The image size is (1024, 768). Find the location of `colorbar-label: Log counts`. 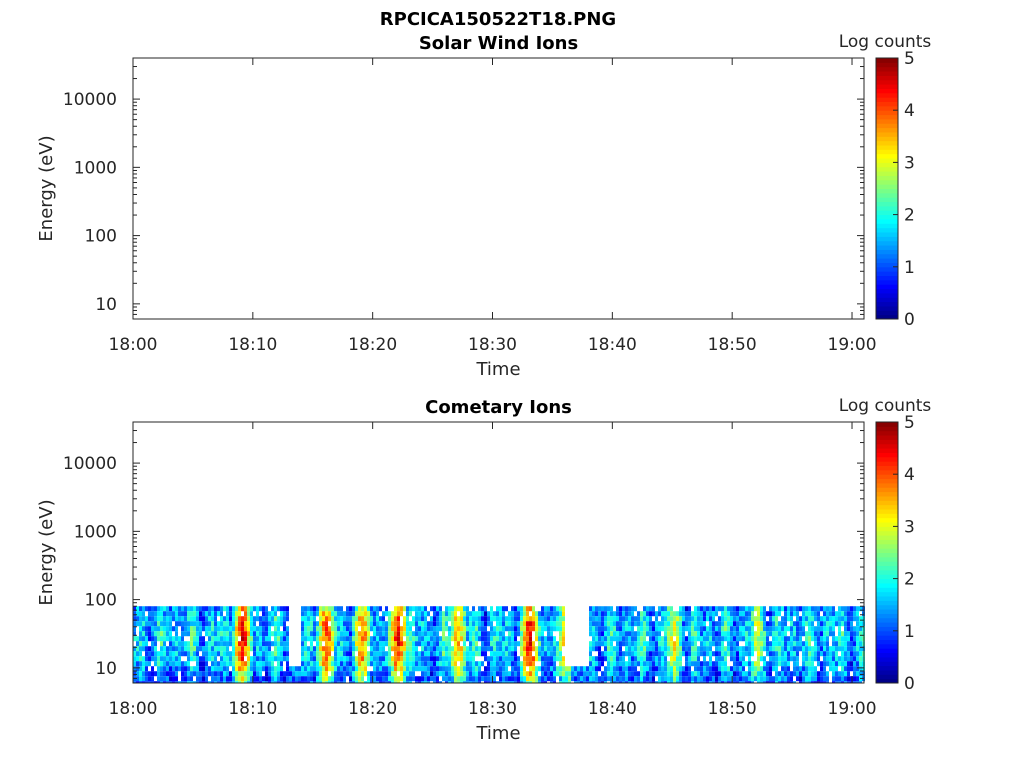

colorbar-label: Log counts is located at coordinates (885, 42).